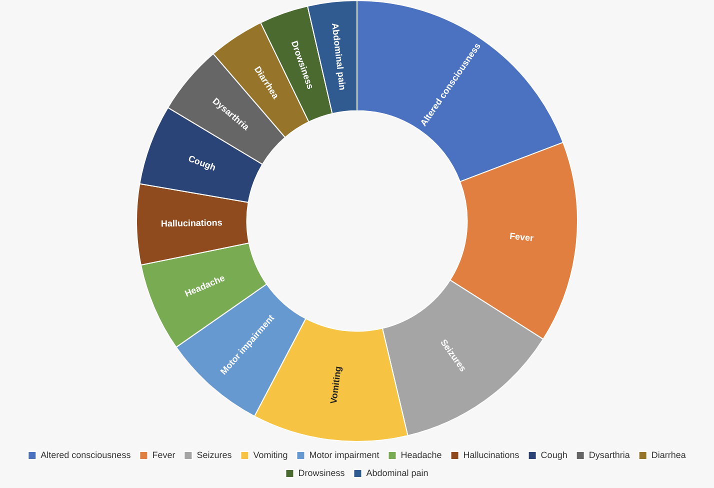 This screenshot has width=714, height=488. I want to click on legend-label: Altered consciousness, so click(86, 455).